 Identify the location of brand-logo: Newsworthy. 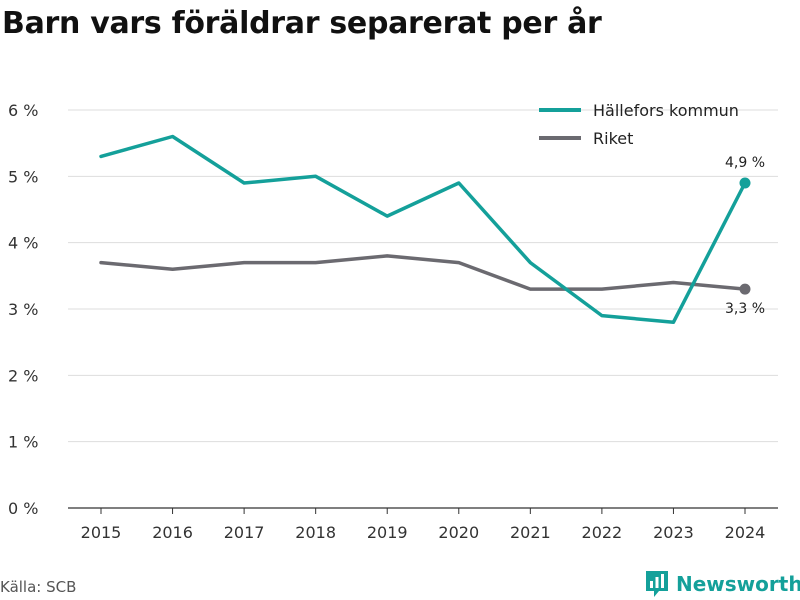
(722, 584).